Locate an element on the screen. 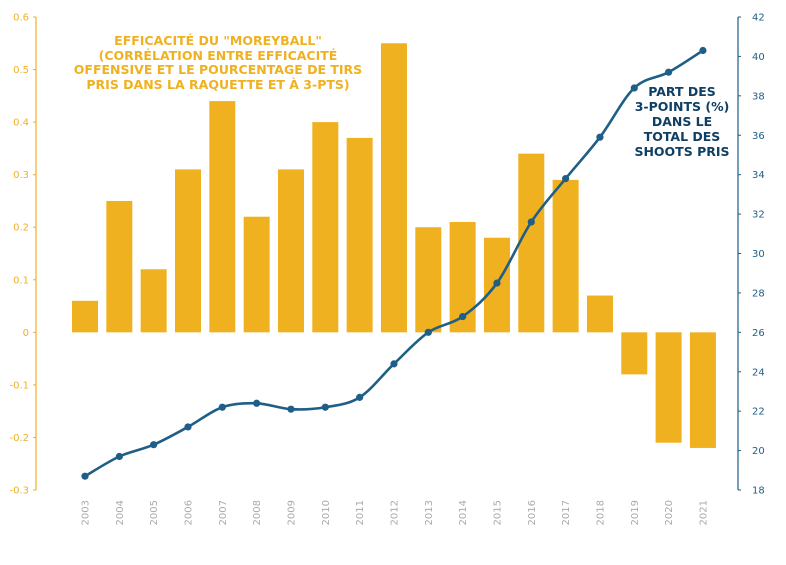 This screenshot has height=565, width=786. right-tick-label: 38 is located at coordinates (758, 96).